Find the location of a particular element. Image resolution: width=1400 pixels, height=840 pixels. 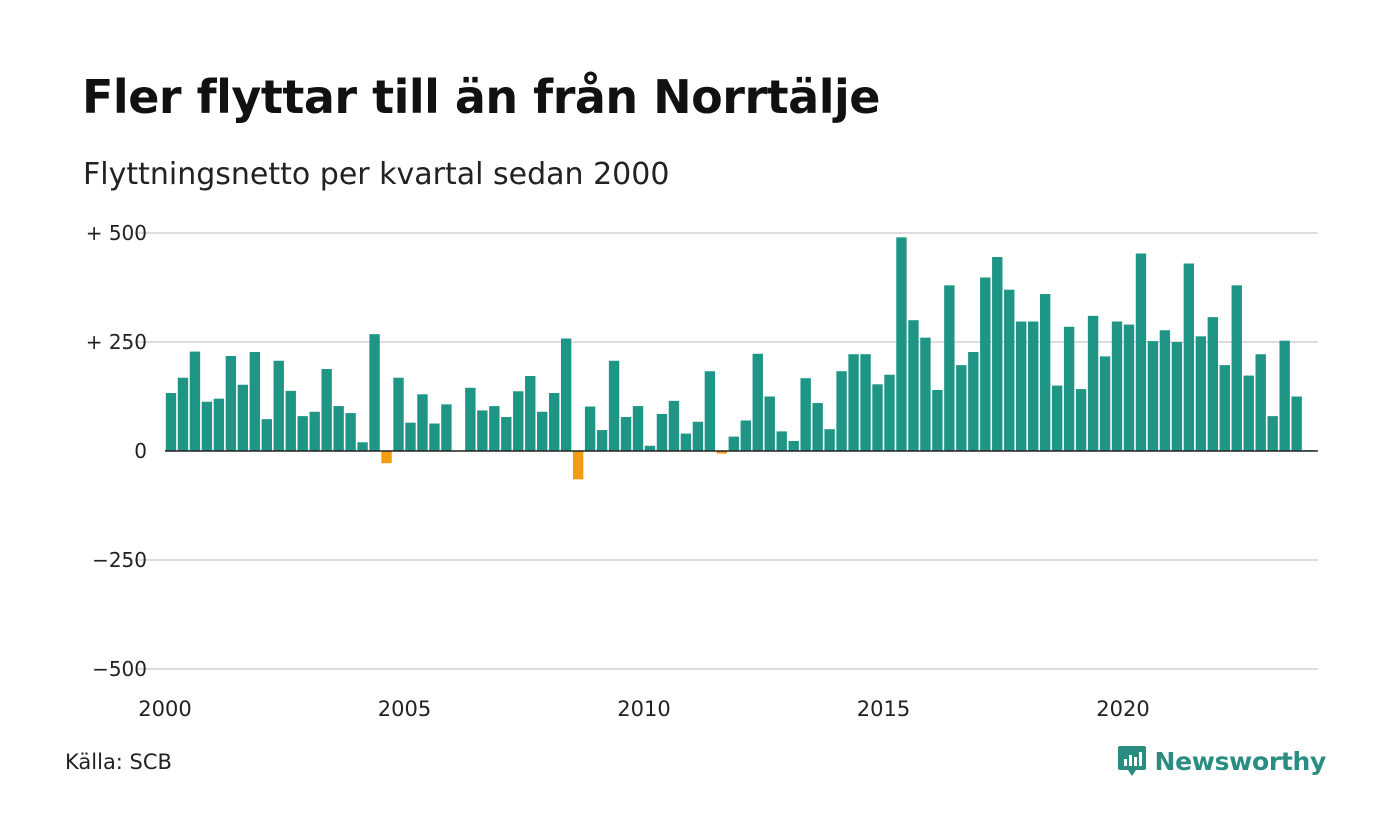

y-tick-label: + 500 is located at coordinates (116, 233).